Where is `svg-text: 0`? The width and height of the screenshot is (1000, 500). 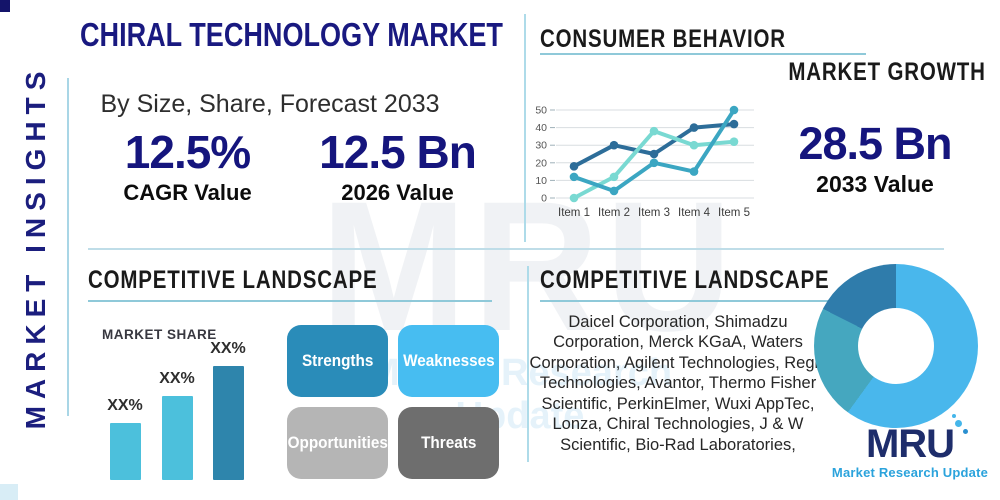 svg-text: 0 is located at coordinates (544, 199).